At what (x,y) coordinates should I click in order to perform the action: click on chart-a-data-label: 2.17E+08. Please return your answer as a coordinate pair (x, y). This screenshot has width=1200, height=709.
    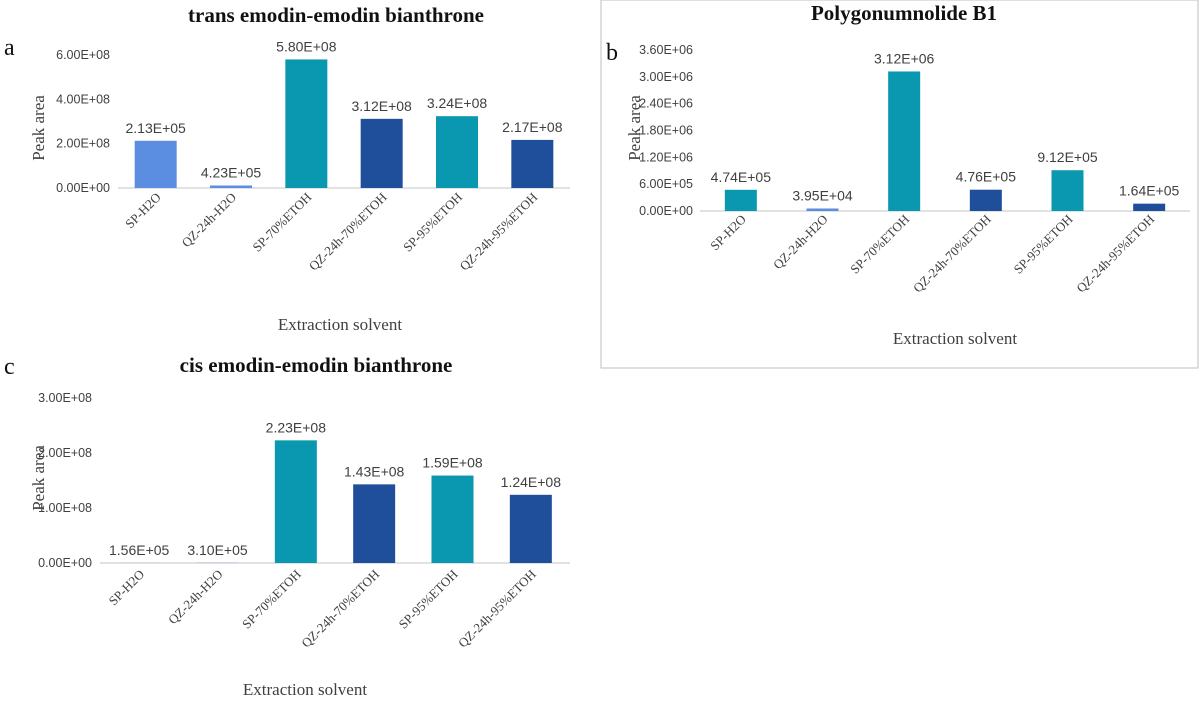
    Looking at the image, I should click on (532, 127).